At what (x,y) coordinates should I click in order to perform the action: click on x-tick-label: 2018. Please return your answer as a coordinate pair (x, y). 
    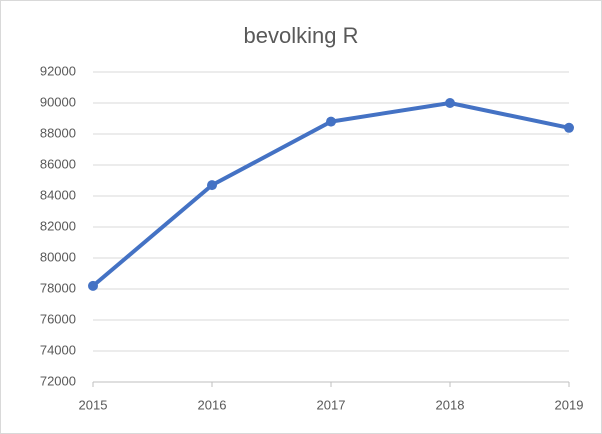
    Looking at the image, I should click on (450, 404).